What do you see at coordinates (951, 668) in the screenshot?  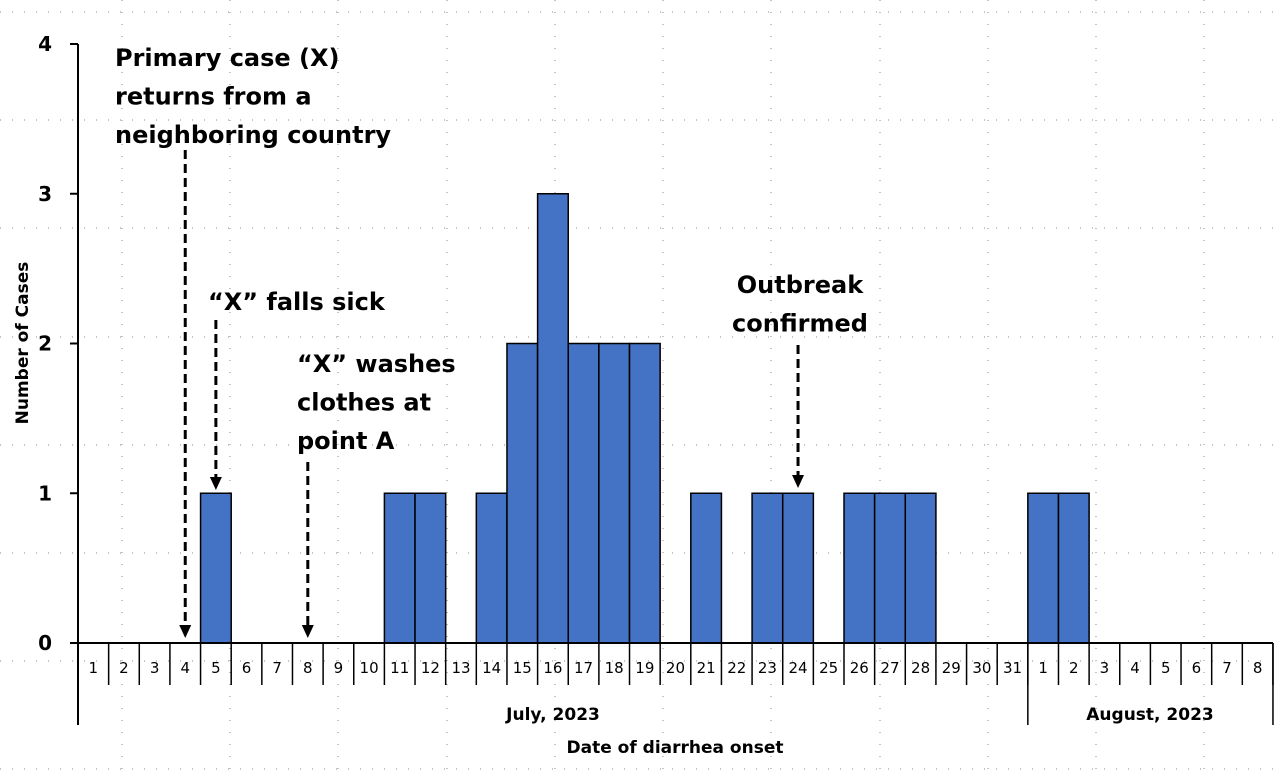 I see `x-tick-label: 29` at bounding box center [951, 668].